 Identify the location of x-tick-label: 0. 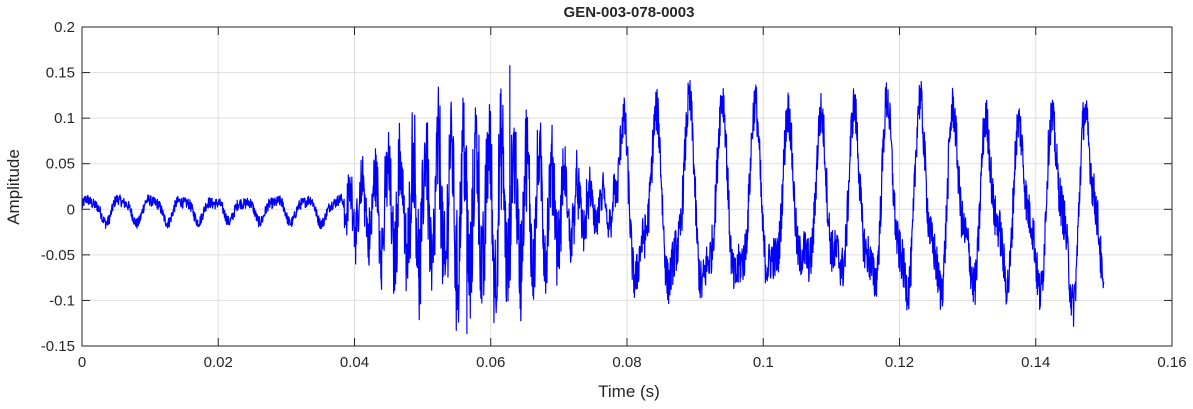
(82, 362).